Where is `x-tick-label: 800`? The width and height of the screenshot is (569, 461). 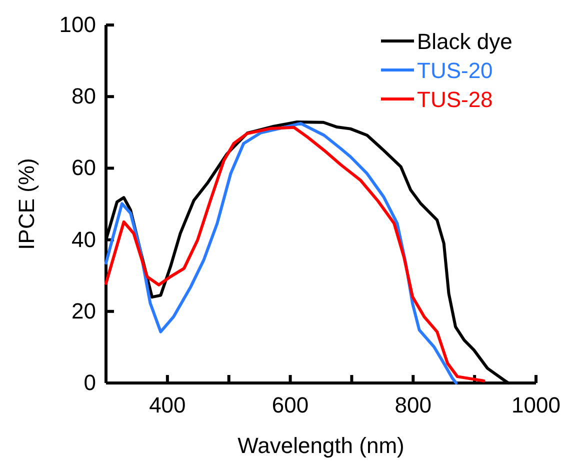 x-tick-label: 800 is located at coordinates (413, 405).